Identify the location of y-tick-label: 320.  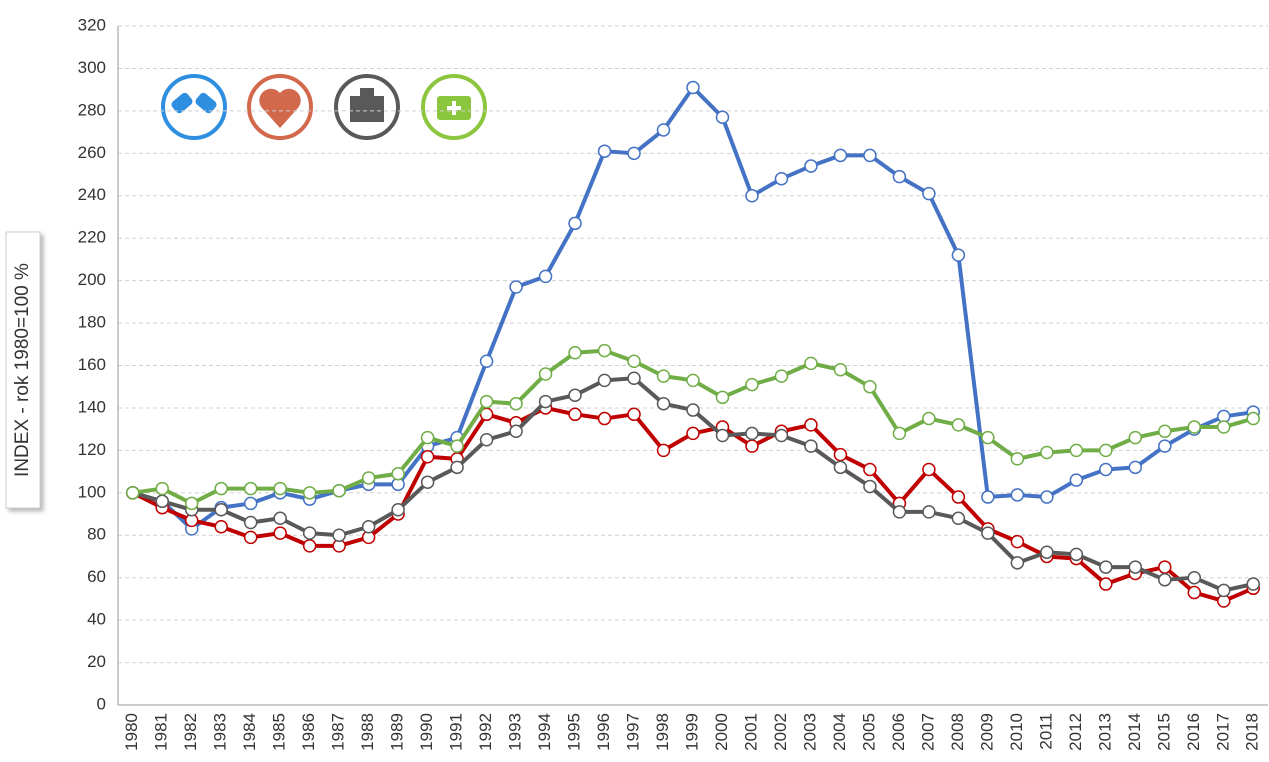
(92, 24).